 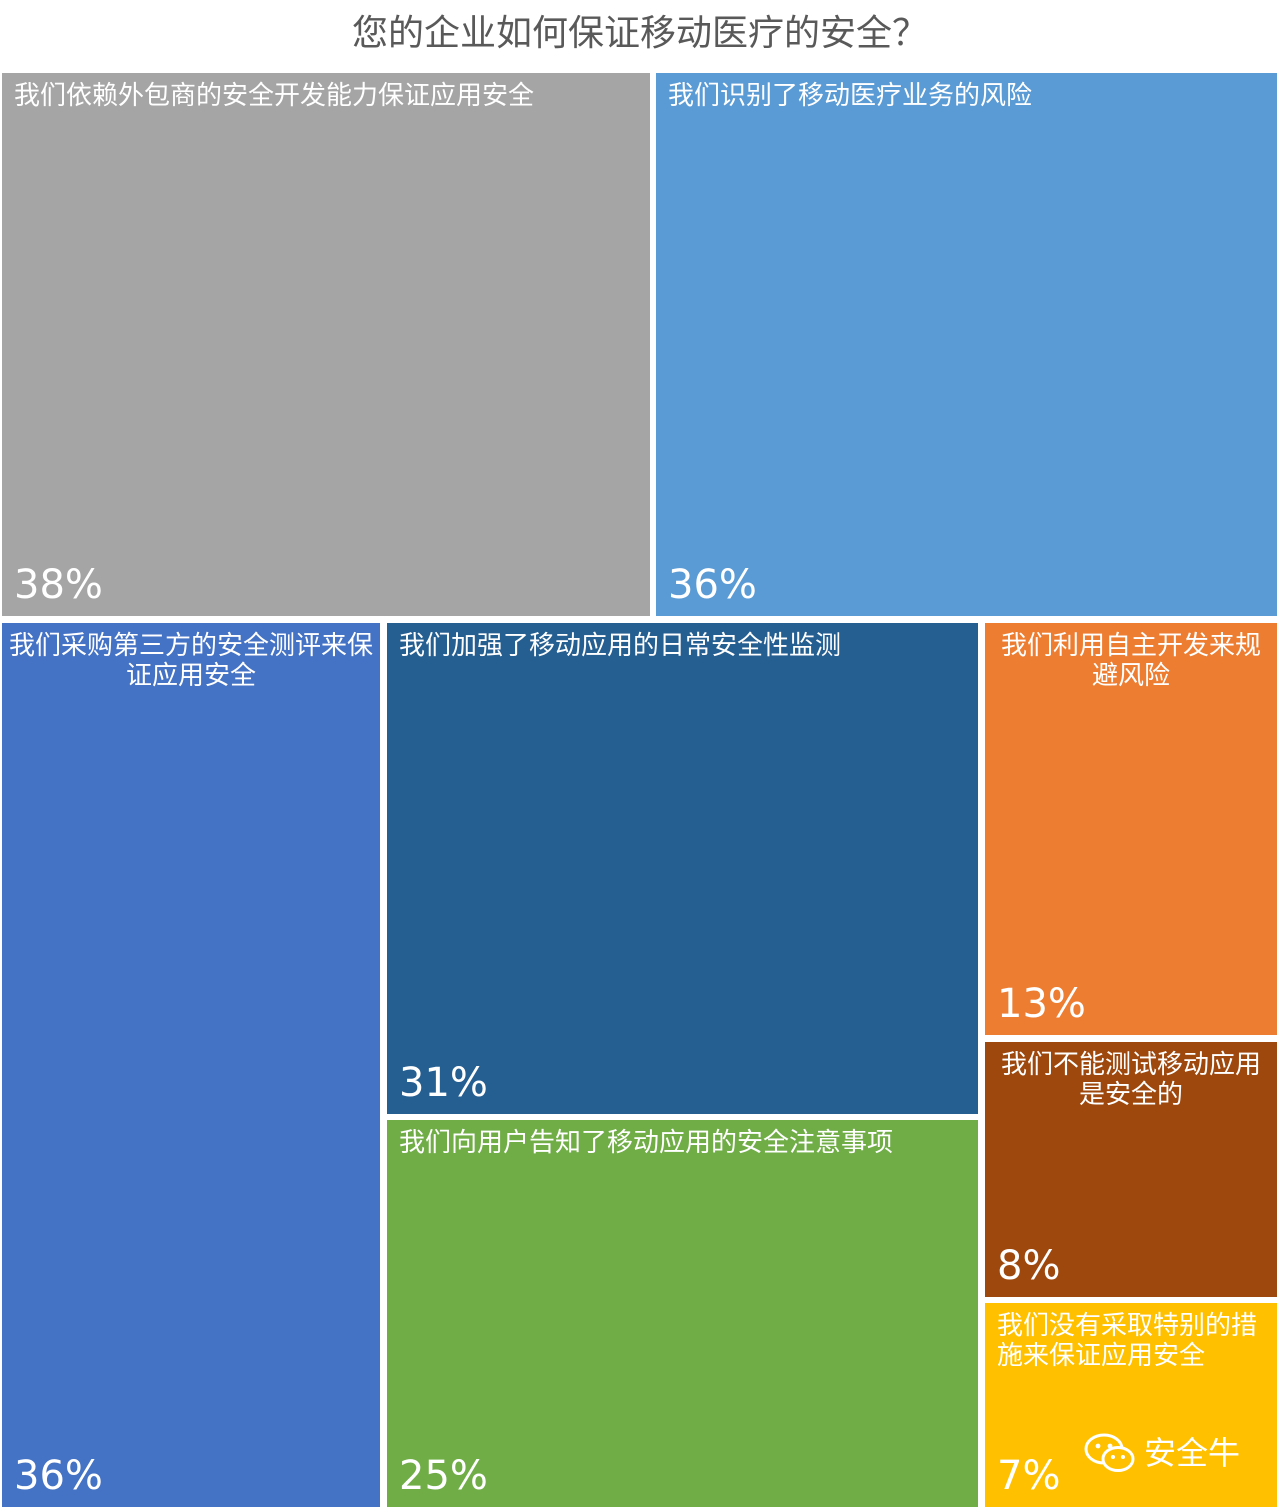 I want to click on wechat-icon, so click(x=1109, y=1452).